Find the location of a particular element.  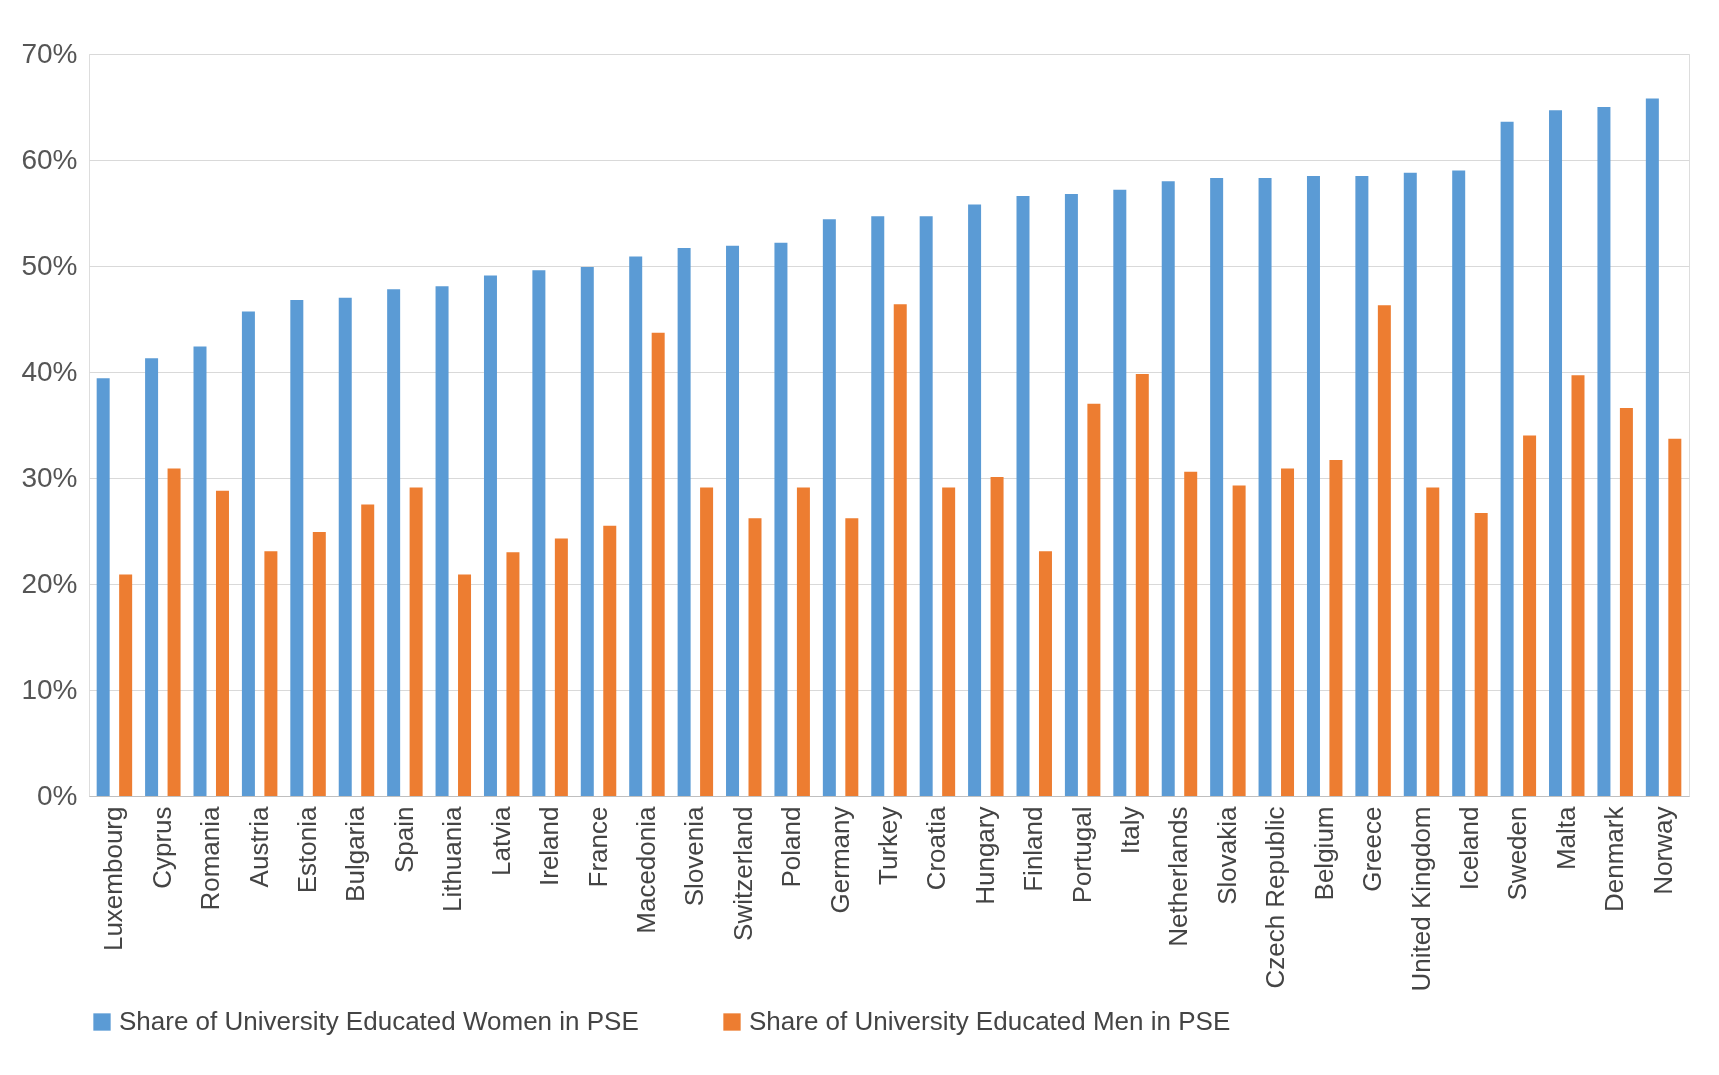

x-tick-label: Turkey is located at coordinates (888, 845).